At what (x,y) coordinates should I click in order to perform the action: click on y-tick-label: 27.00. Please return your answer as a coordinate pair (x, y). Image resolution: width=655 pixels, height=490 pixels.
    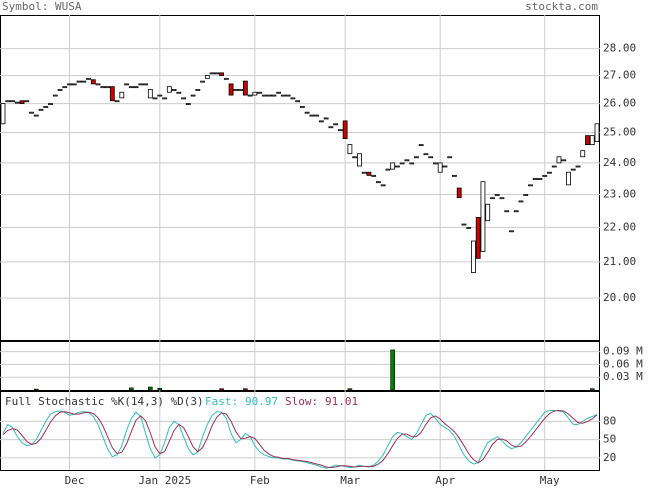
    Looking at the image, I should click on (619, 75).